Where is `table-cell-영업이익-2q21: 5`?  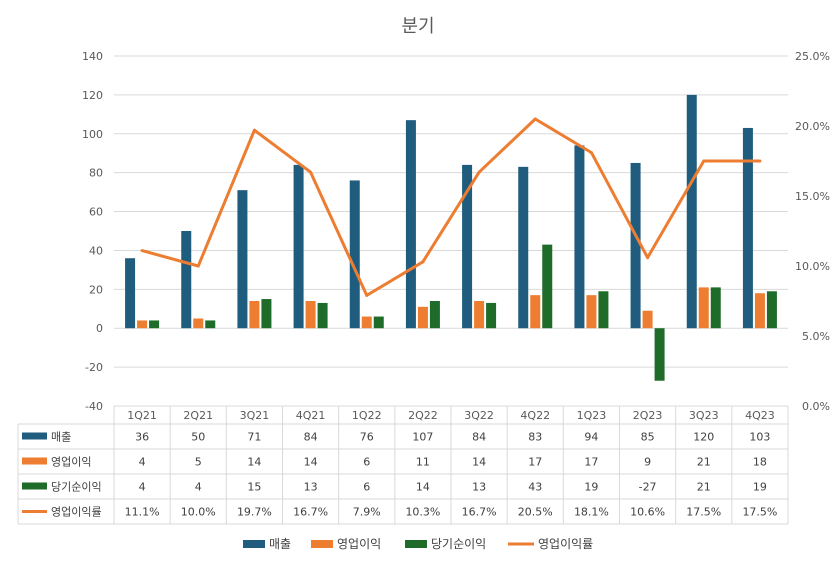
table-cell-영업이익-2q21: 5 is located at coordinates (198, 462).